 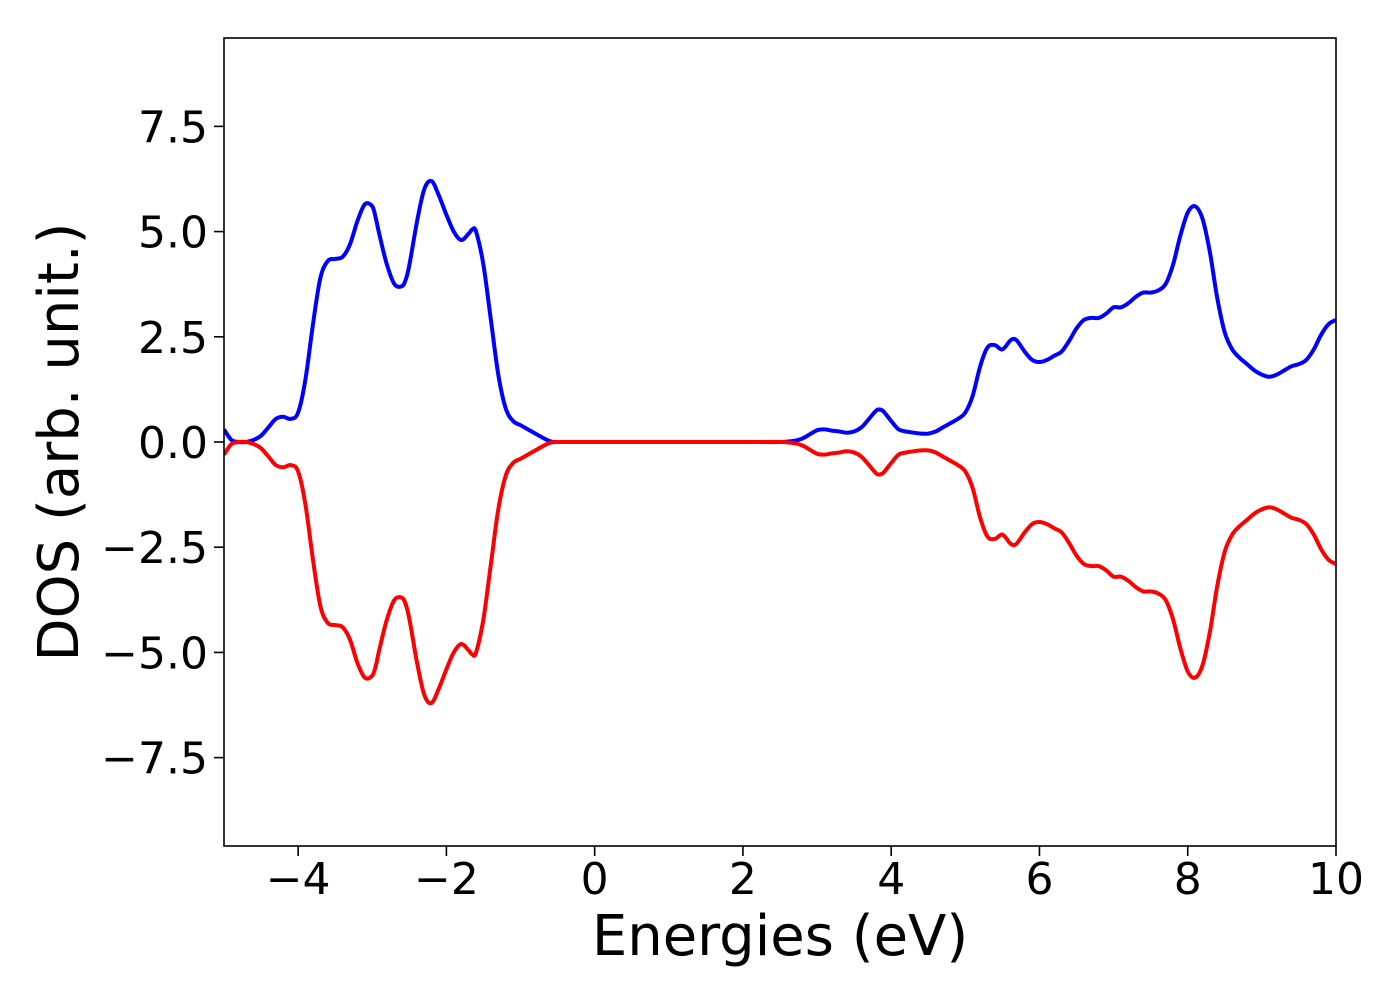 I want to click on x-tick-label: 2, so click(x=743, y=879).